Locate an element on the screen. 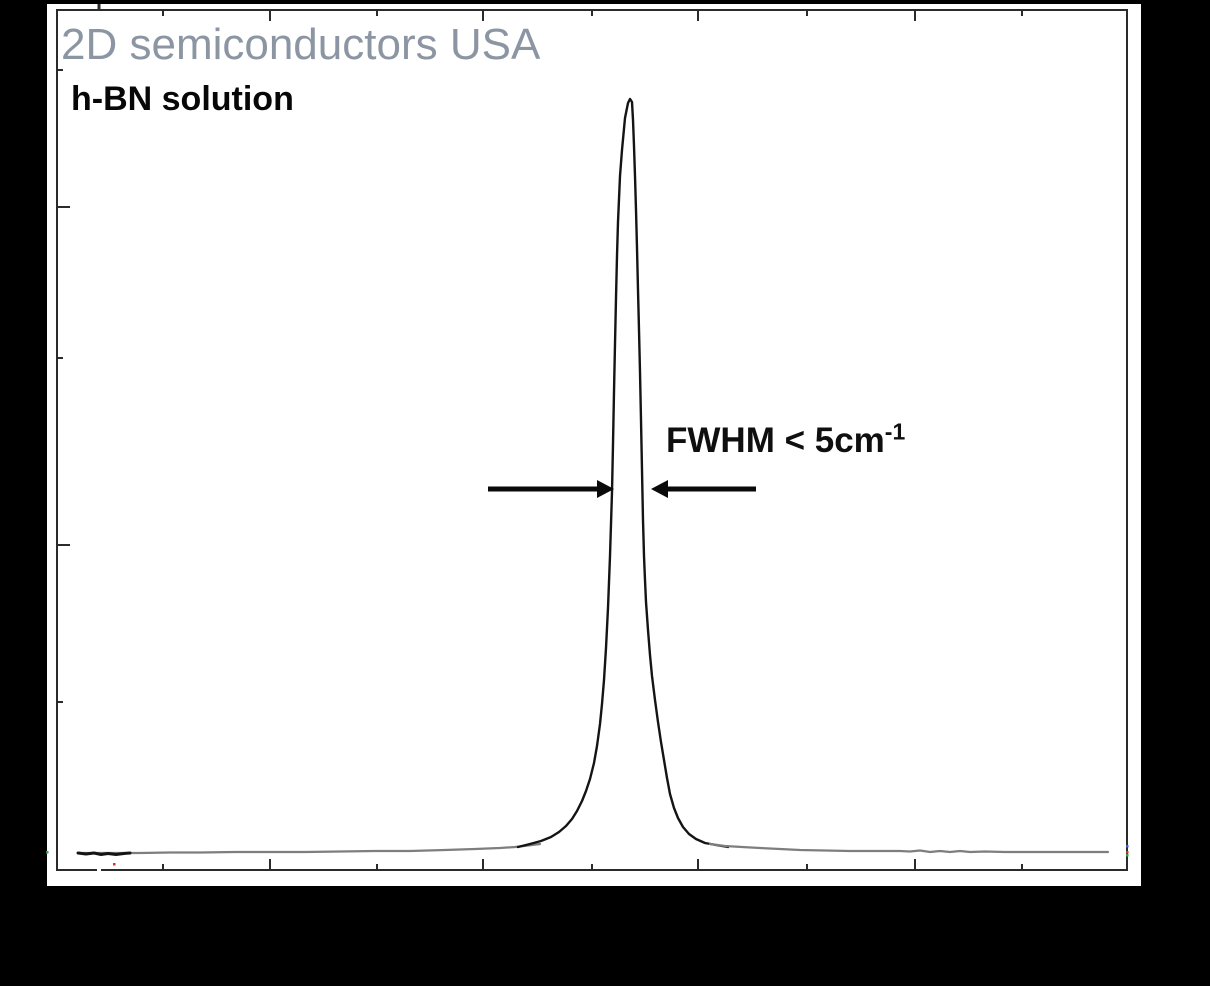 The image size is (1210, 986). main-peak is located at coordinates (623, 473).